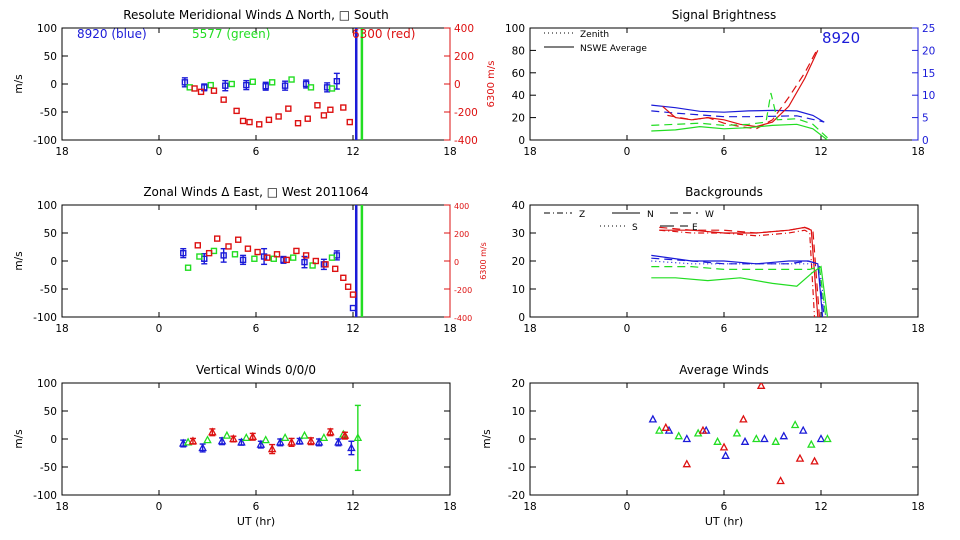  What do you see at coordinates (464, 29) in the screenshot?
I see `y2-tick-label: 400` at bounding box center [464, 29].